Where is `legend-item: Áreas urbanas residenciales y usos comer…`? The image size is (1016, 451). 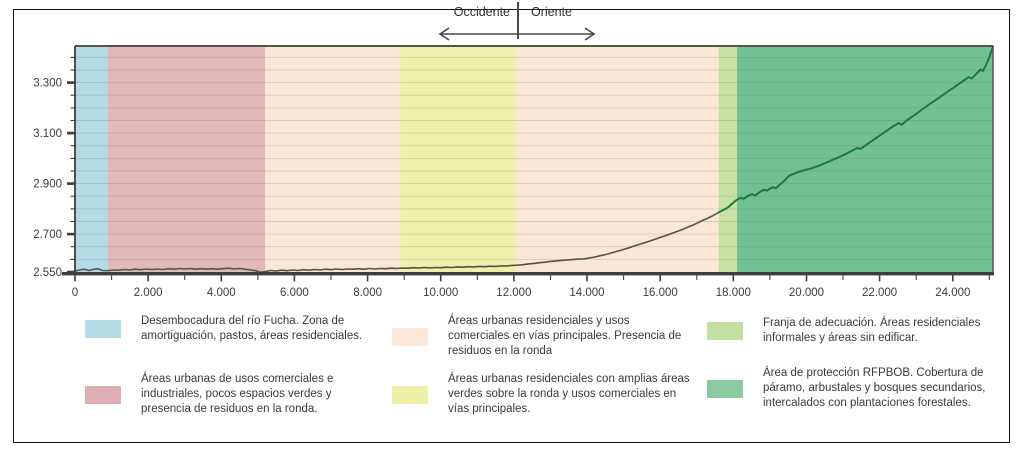
legend-item: Áreas urbanas residenciales y usos comer… is located at coordinates (543, 337).